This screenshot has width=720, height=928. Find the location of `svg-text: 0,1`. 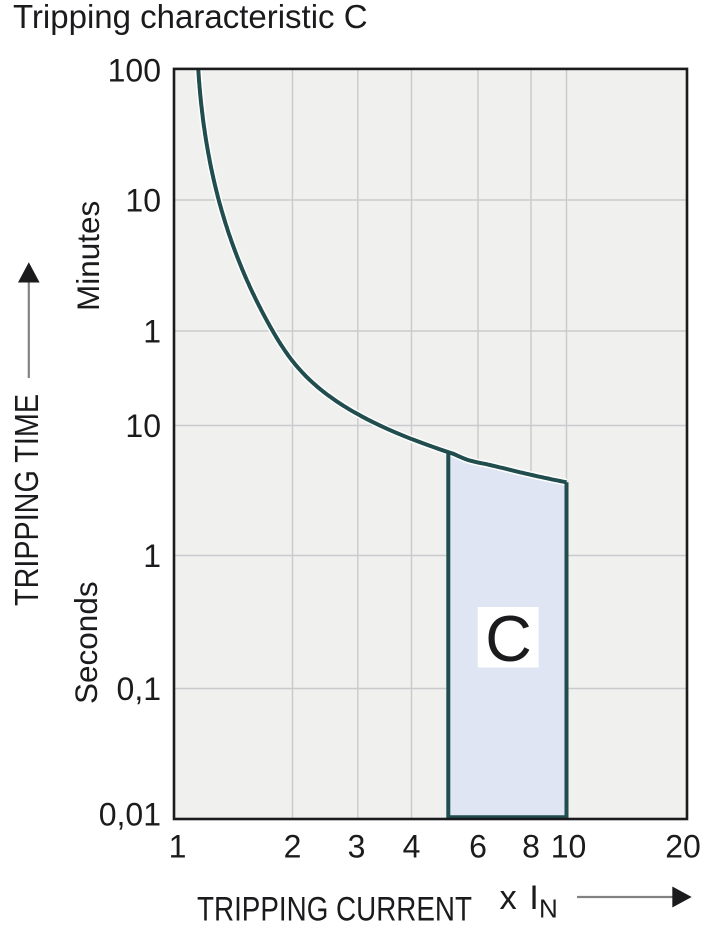

svg-text: 0,1 is located at coordinates (139, 689).